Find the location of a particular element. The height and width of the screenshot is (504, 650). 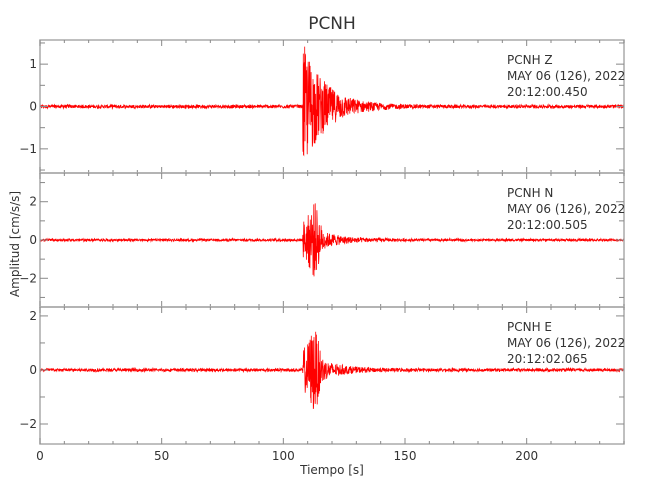

time-label: 20:12:00.450 is located at coordinates (547, 92).